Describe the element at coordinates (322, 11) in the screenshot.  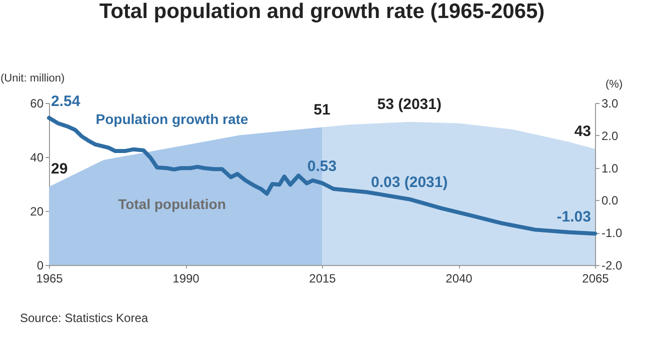
I see `chart-title: Total population and growth rate (1965-2065)` at that location.